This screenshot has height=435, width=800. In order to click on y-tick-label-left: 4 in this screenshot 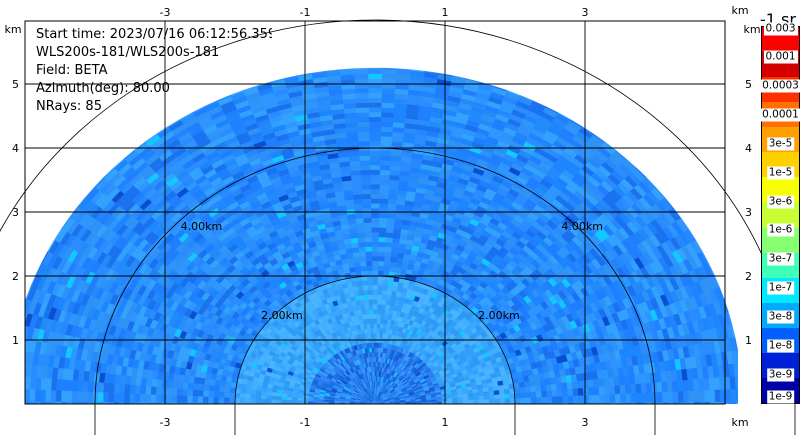, I will do `click(15, 148)`.